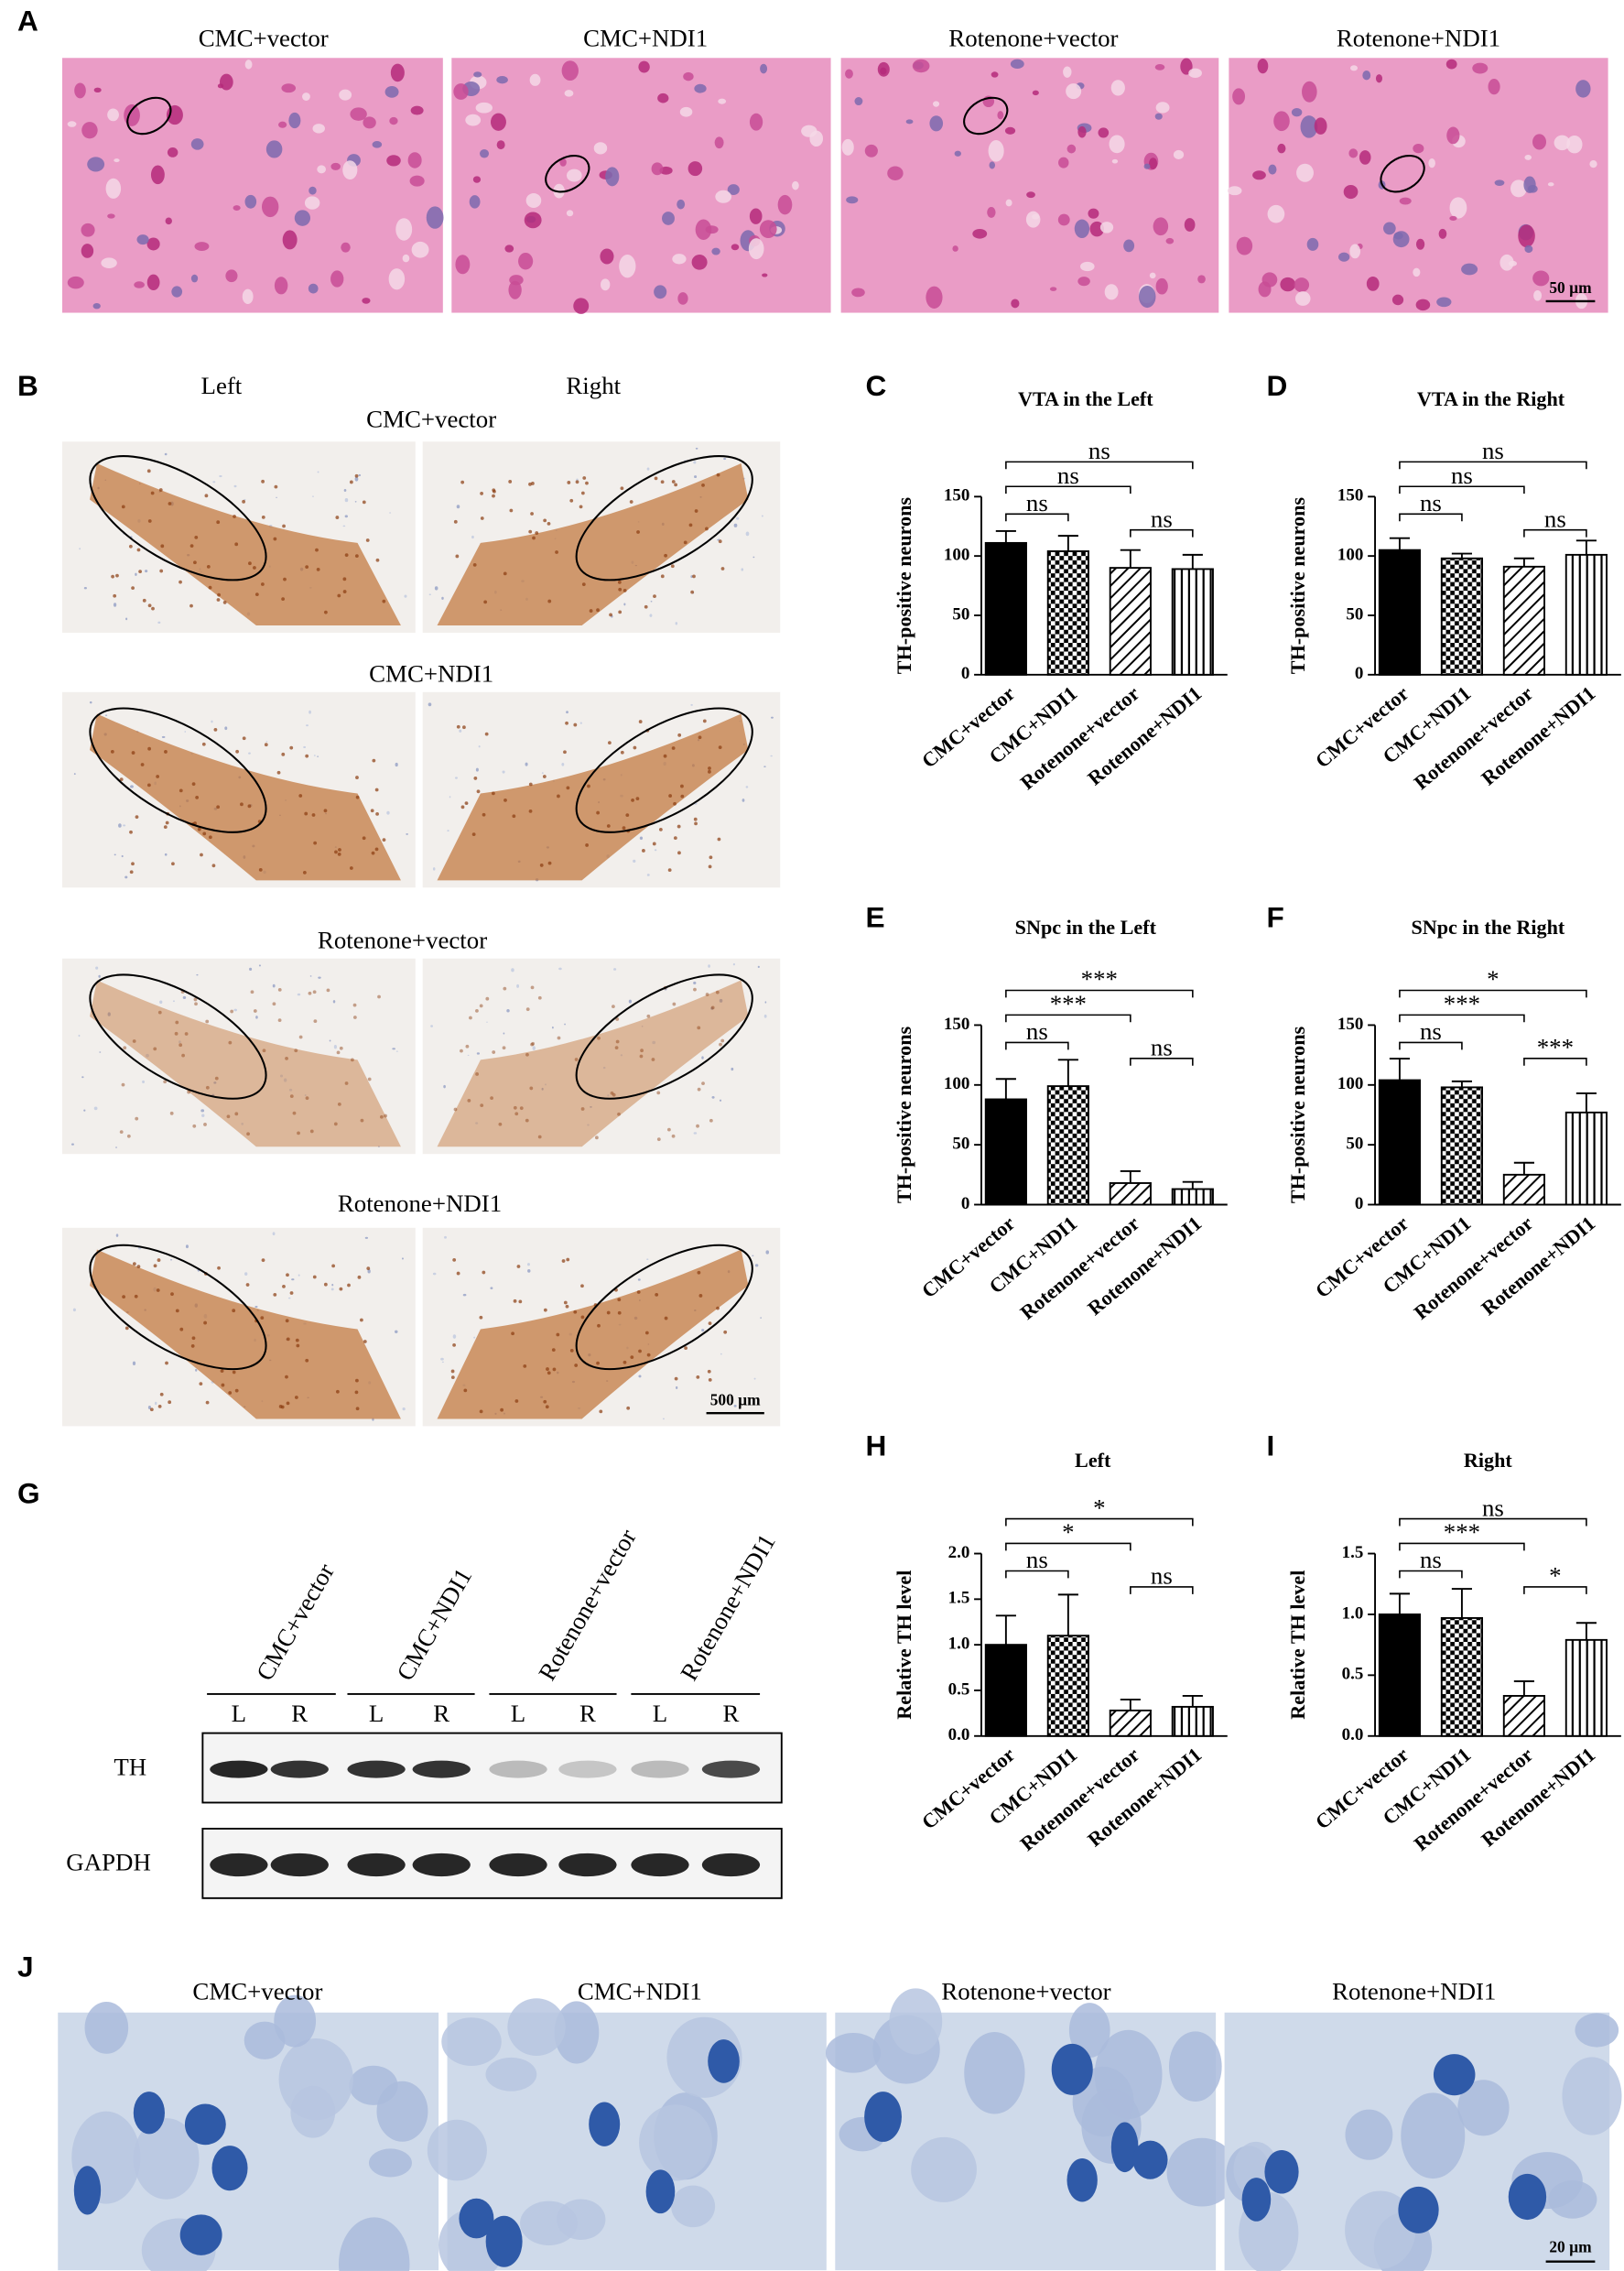 The height and width of the screenshot is (2271, 1624). I want to click on lane-label: Rotenone+NDI1, so click(728, 1607).